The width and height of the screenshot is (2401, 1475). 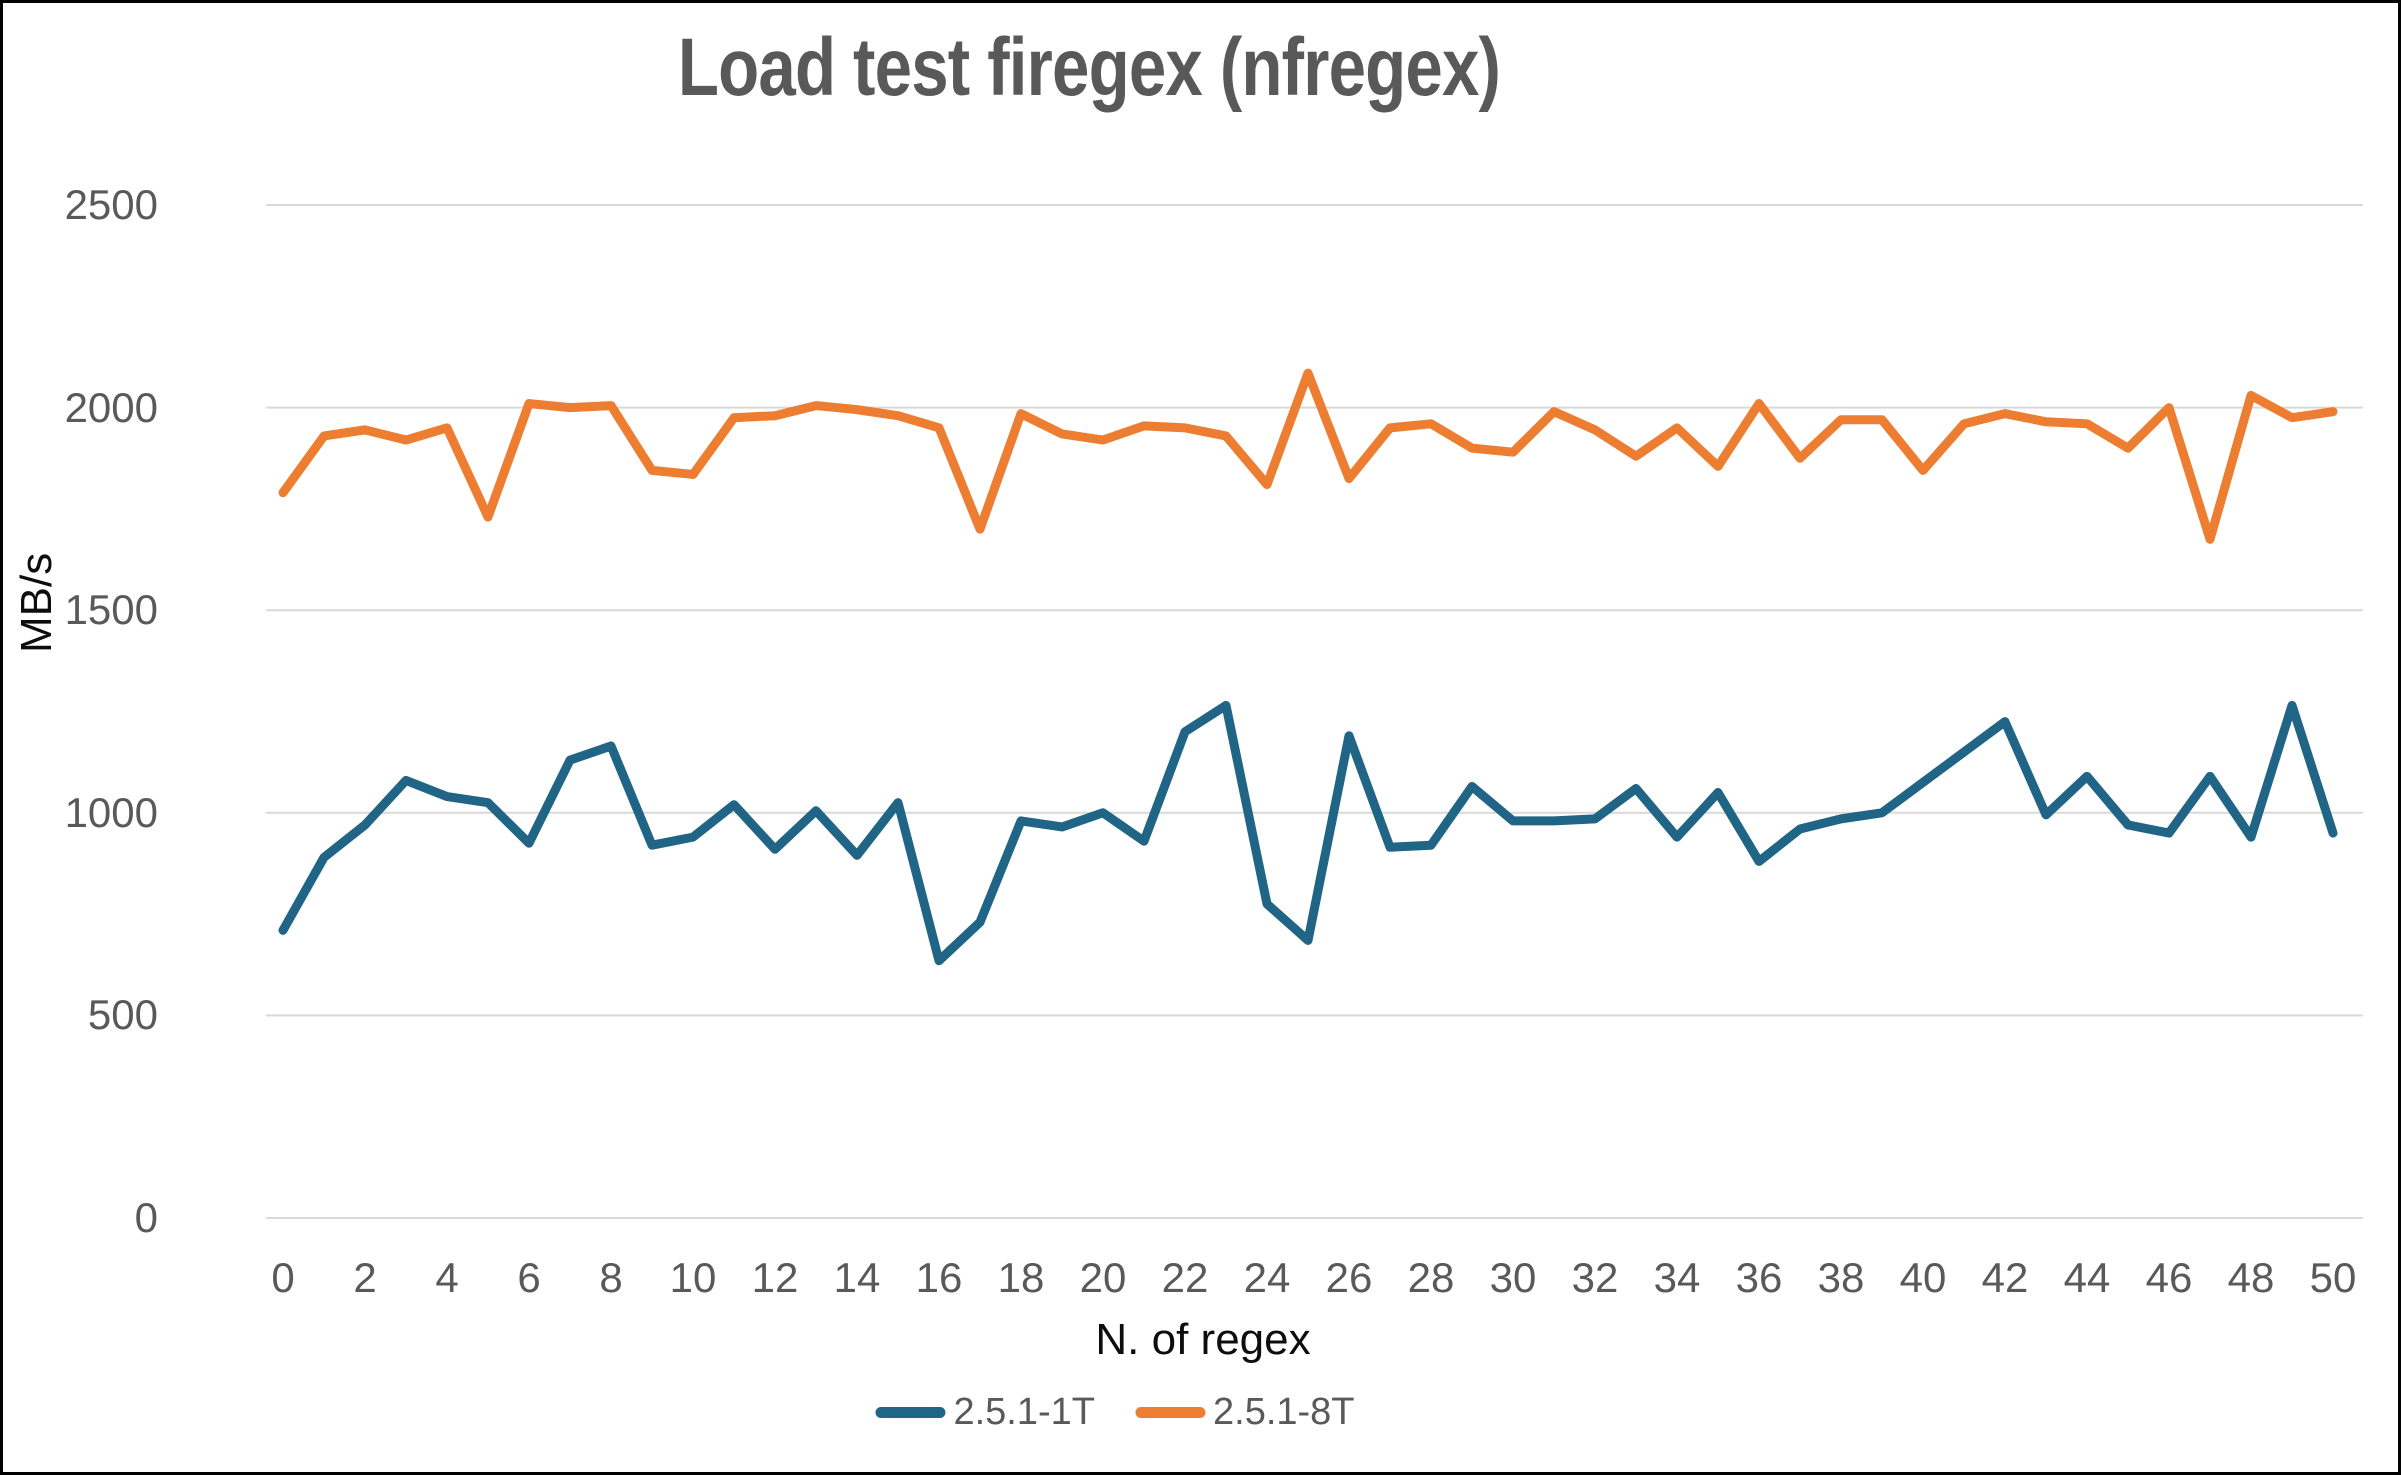 What do you see at coordinates (111, 204) in the screenshot?
I see `y-tick-label: 2500` at bounding box center [111, 204].